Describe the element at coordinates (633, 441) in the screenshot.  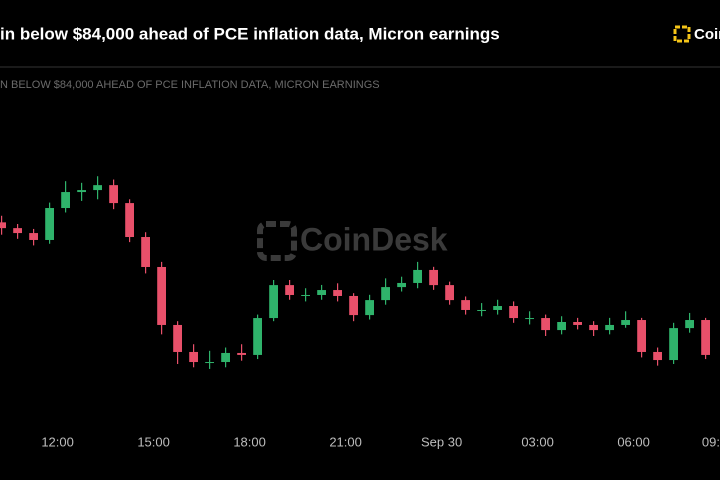
I see `x-tick-label: 06:00` at that location.